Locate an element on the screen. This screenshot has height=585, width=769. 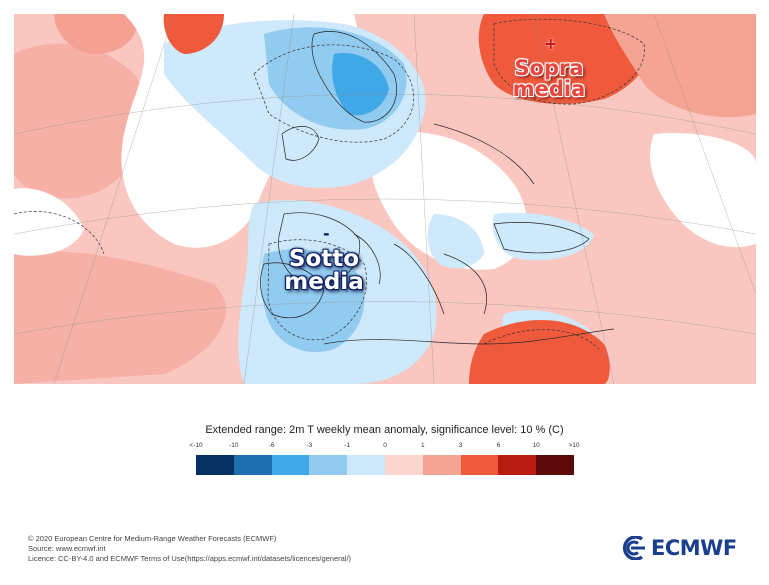
above-normal-sign: + is located at coordinates (551, 43).